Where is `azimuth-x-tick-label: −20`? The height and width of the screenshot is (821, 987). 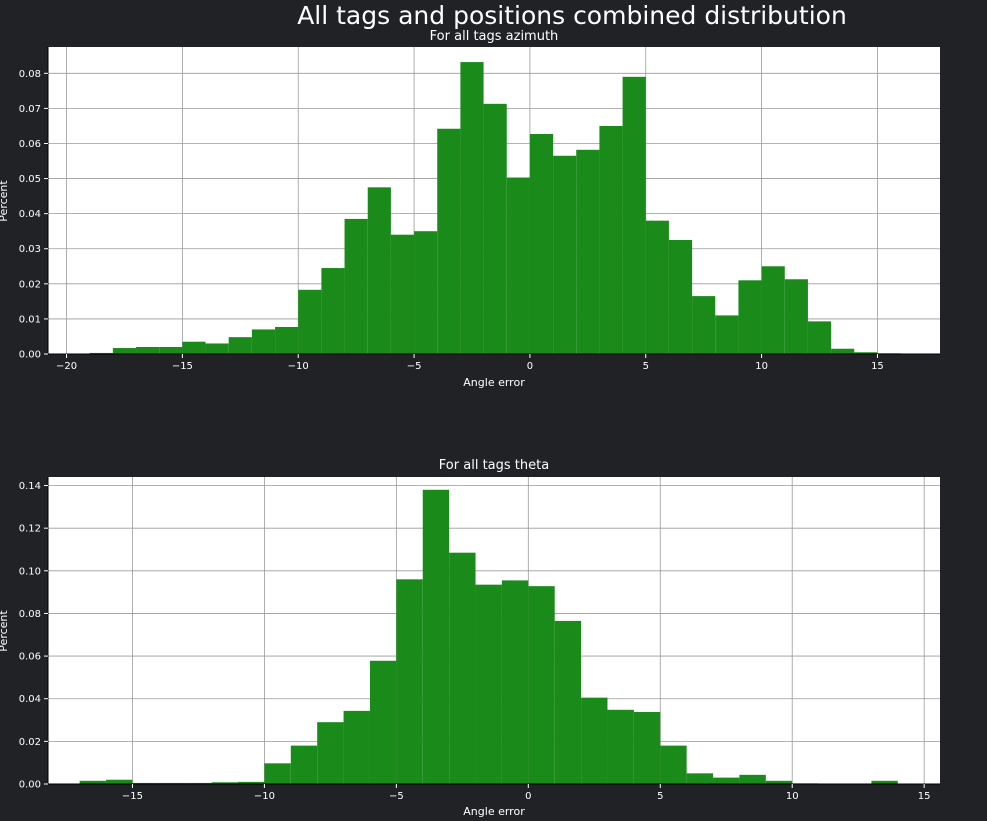 azimuth-x-tick-label: −20 is located at coordinates (66, 366).